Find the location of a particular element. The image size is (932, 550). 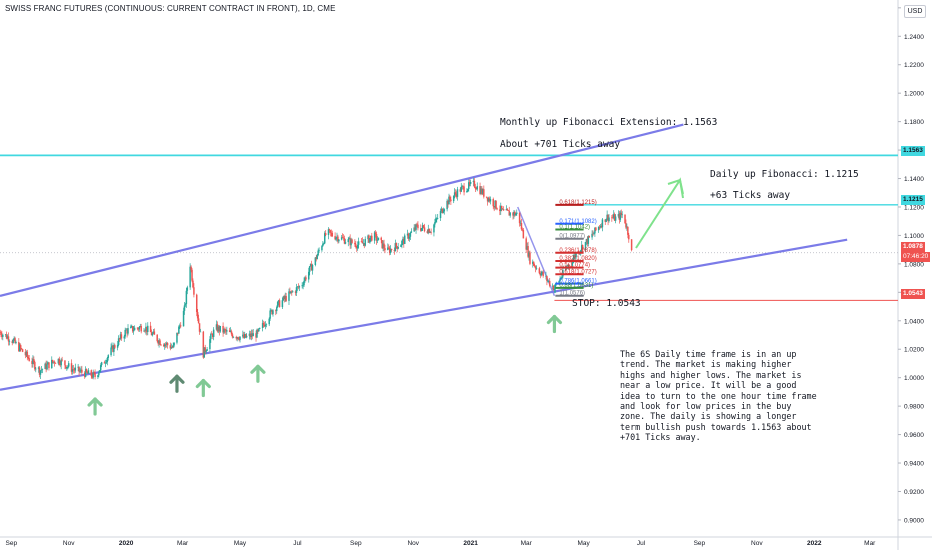

price-tag-daily-target: 1.1215 is located at coordinates (913, 200).